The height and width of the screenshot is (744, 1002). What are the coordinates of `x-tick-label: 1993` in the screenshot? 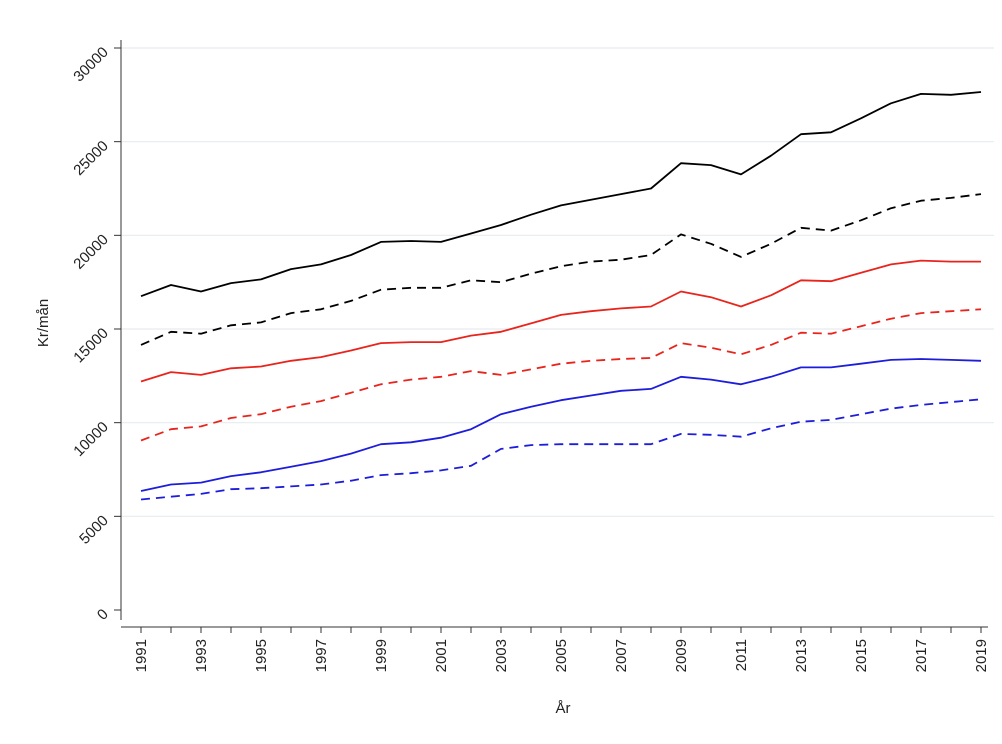 It's located at (201, 655).